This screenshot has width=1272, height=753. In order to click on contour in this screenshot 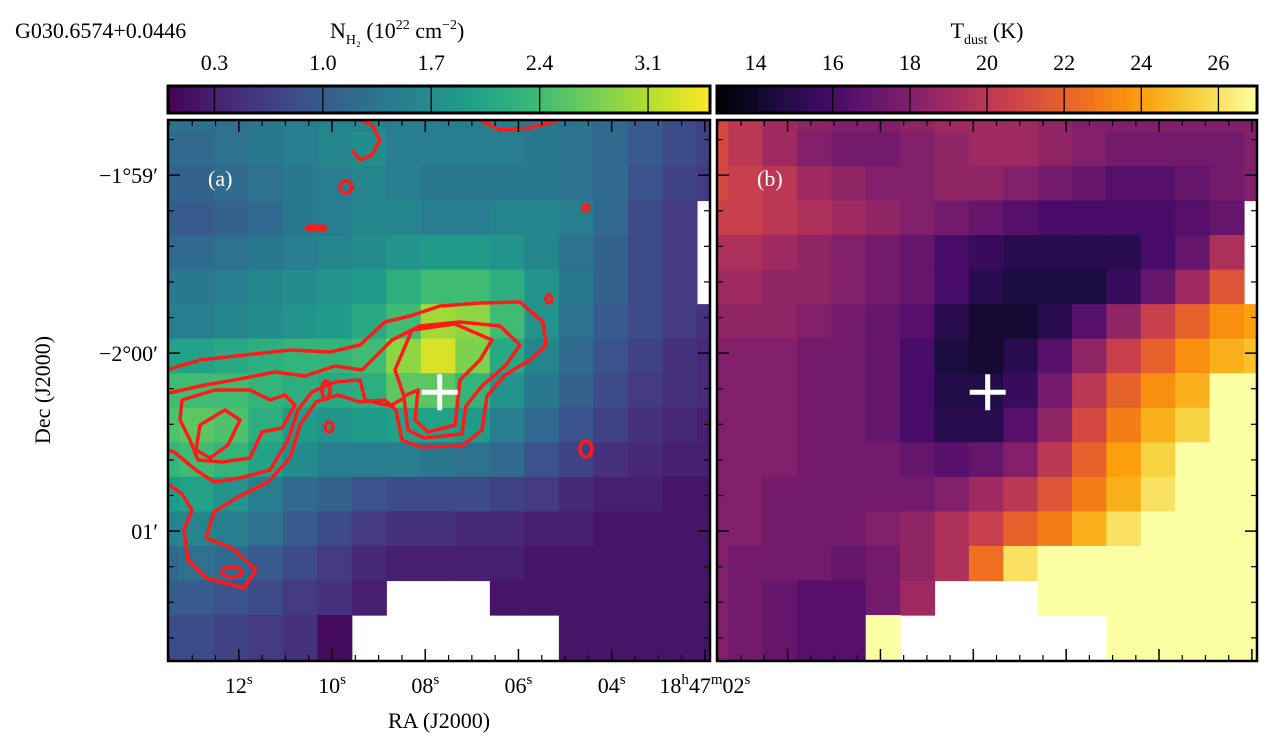, I will do `click(346, 187)`.